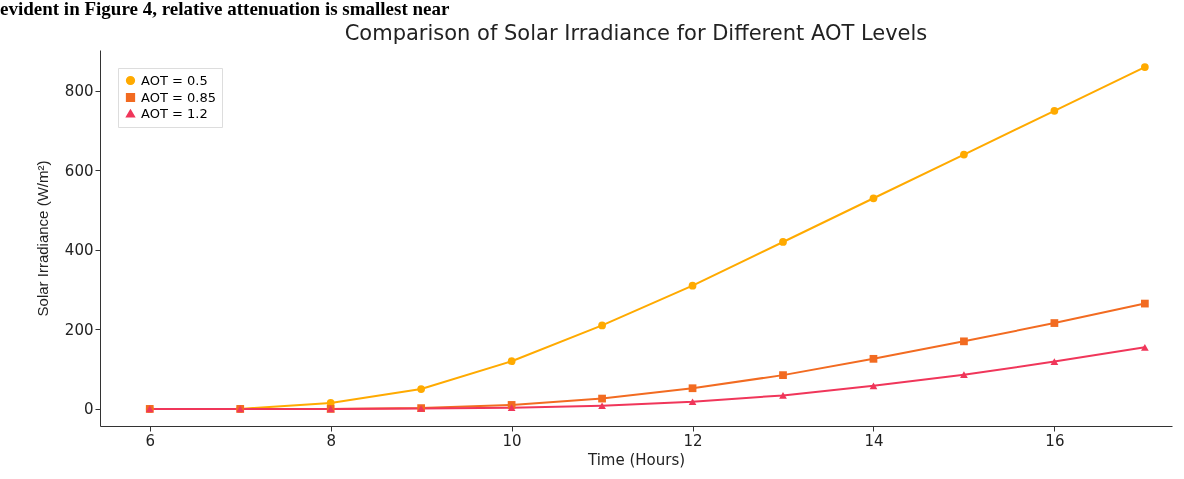  Describe the element at coordinates (79, 329) in the screenshot. I see `y-tick-label: 200` at that location.